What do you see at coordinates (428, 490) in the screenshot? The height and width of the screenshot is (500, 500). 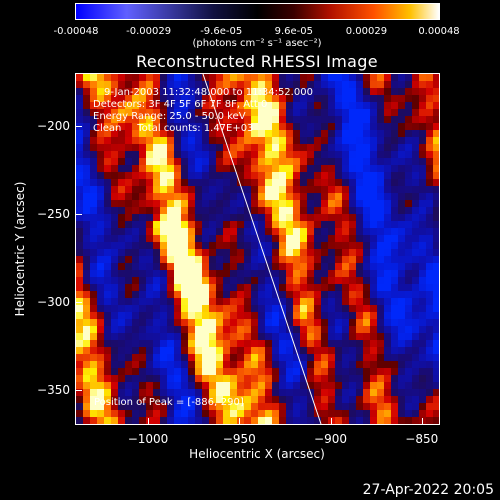 I see `footer-timestamp: 27-Apr-2022 20:05` at bounding box center [428, 490].